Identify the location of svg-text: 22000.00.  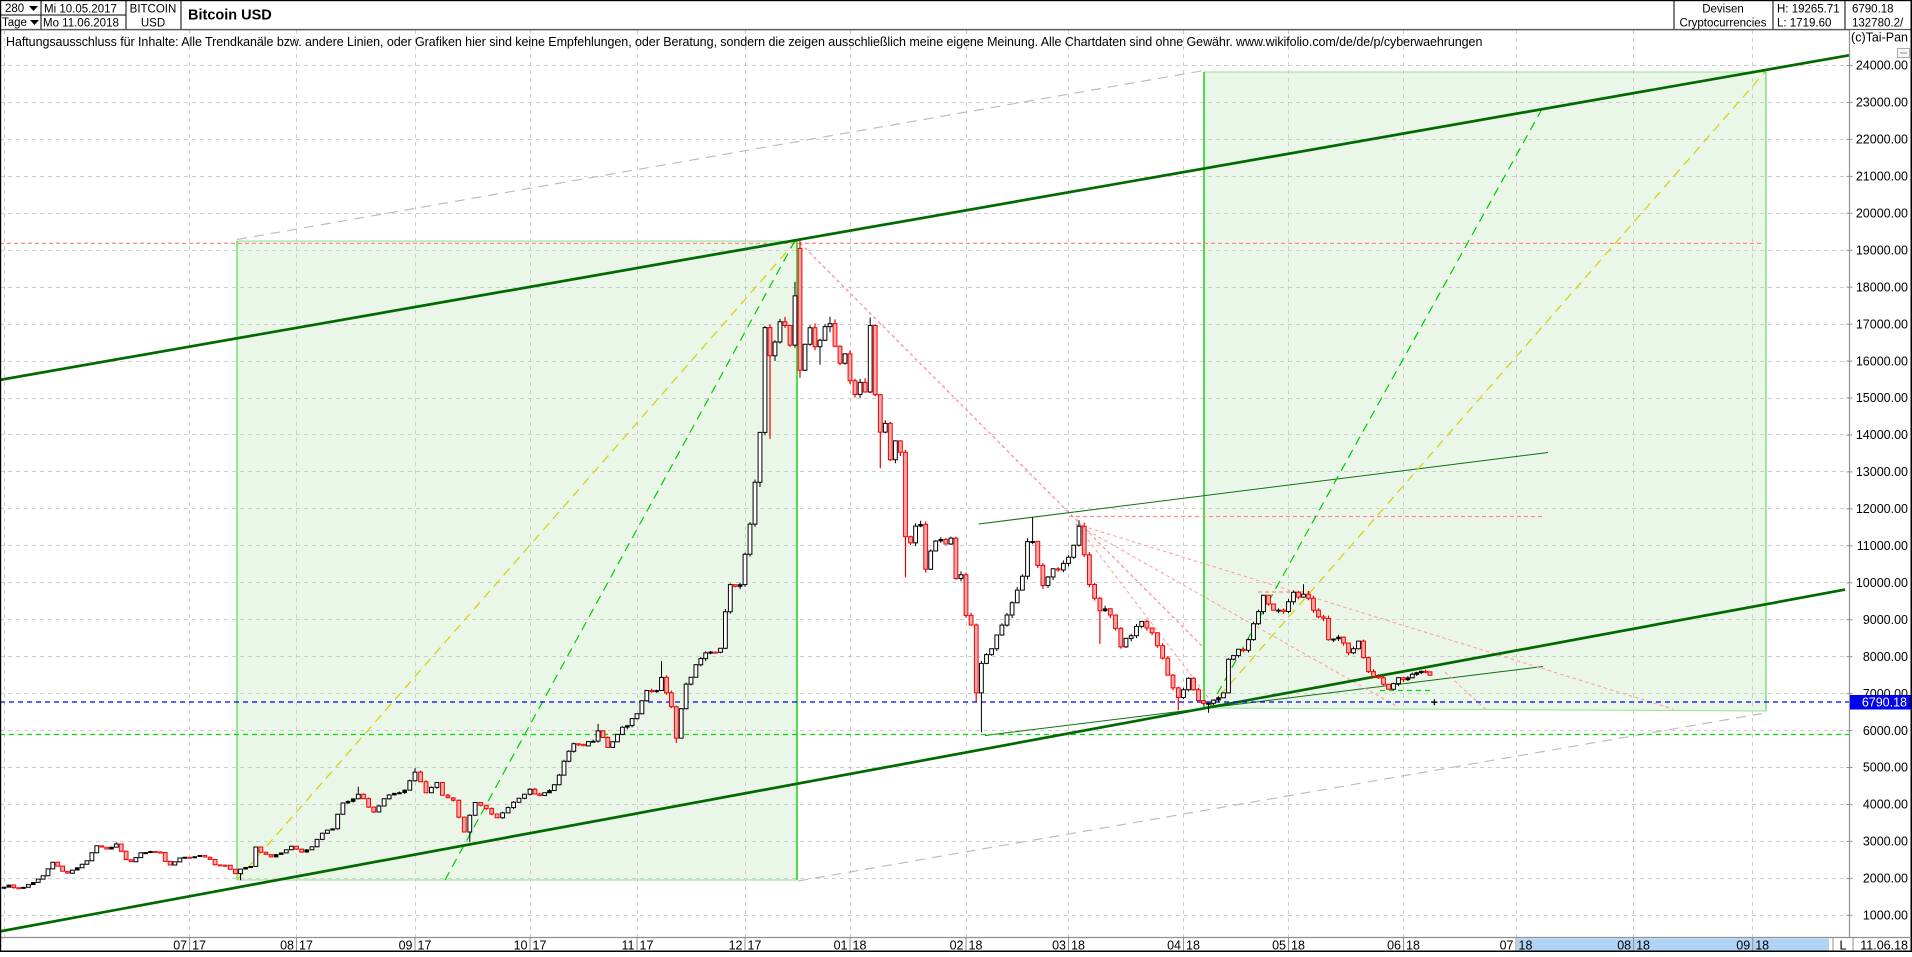
(1882, 140).